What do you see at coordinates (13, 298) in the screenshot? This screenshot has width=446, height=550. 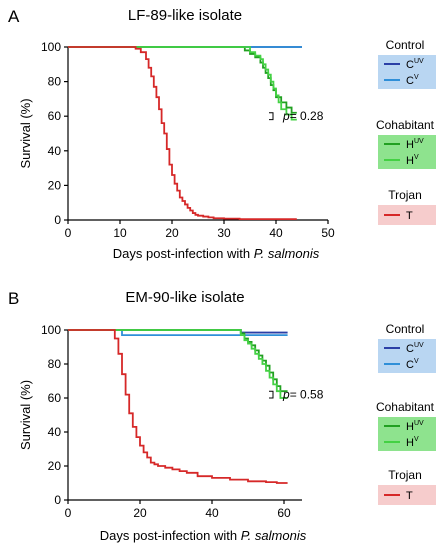 I see `panel-label: B` at bounding box center [13, 298].